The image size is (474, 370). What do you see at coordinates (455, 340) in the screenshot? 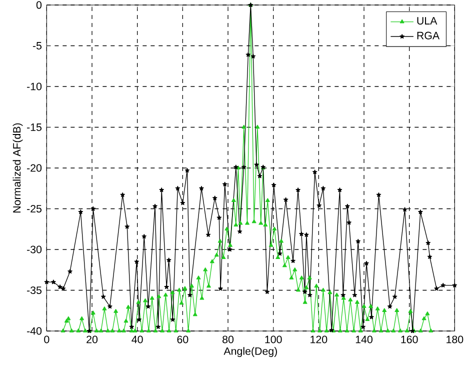
I see `x-tick-label: 180` at bounding box center [455, 340].